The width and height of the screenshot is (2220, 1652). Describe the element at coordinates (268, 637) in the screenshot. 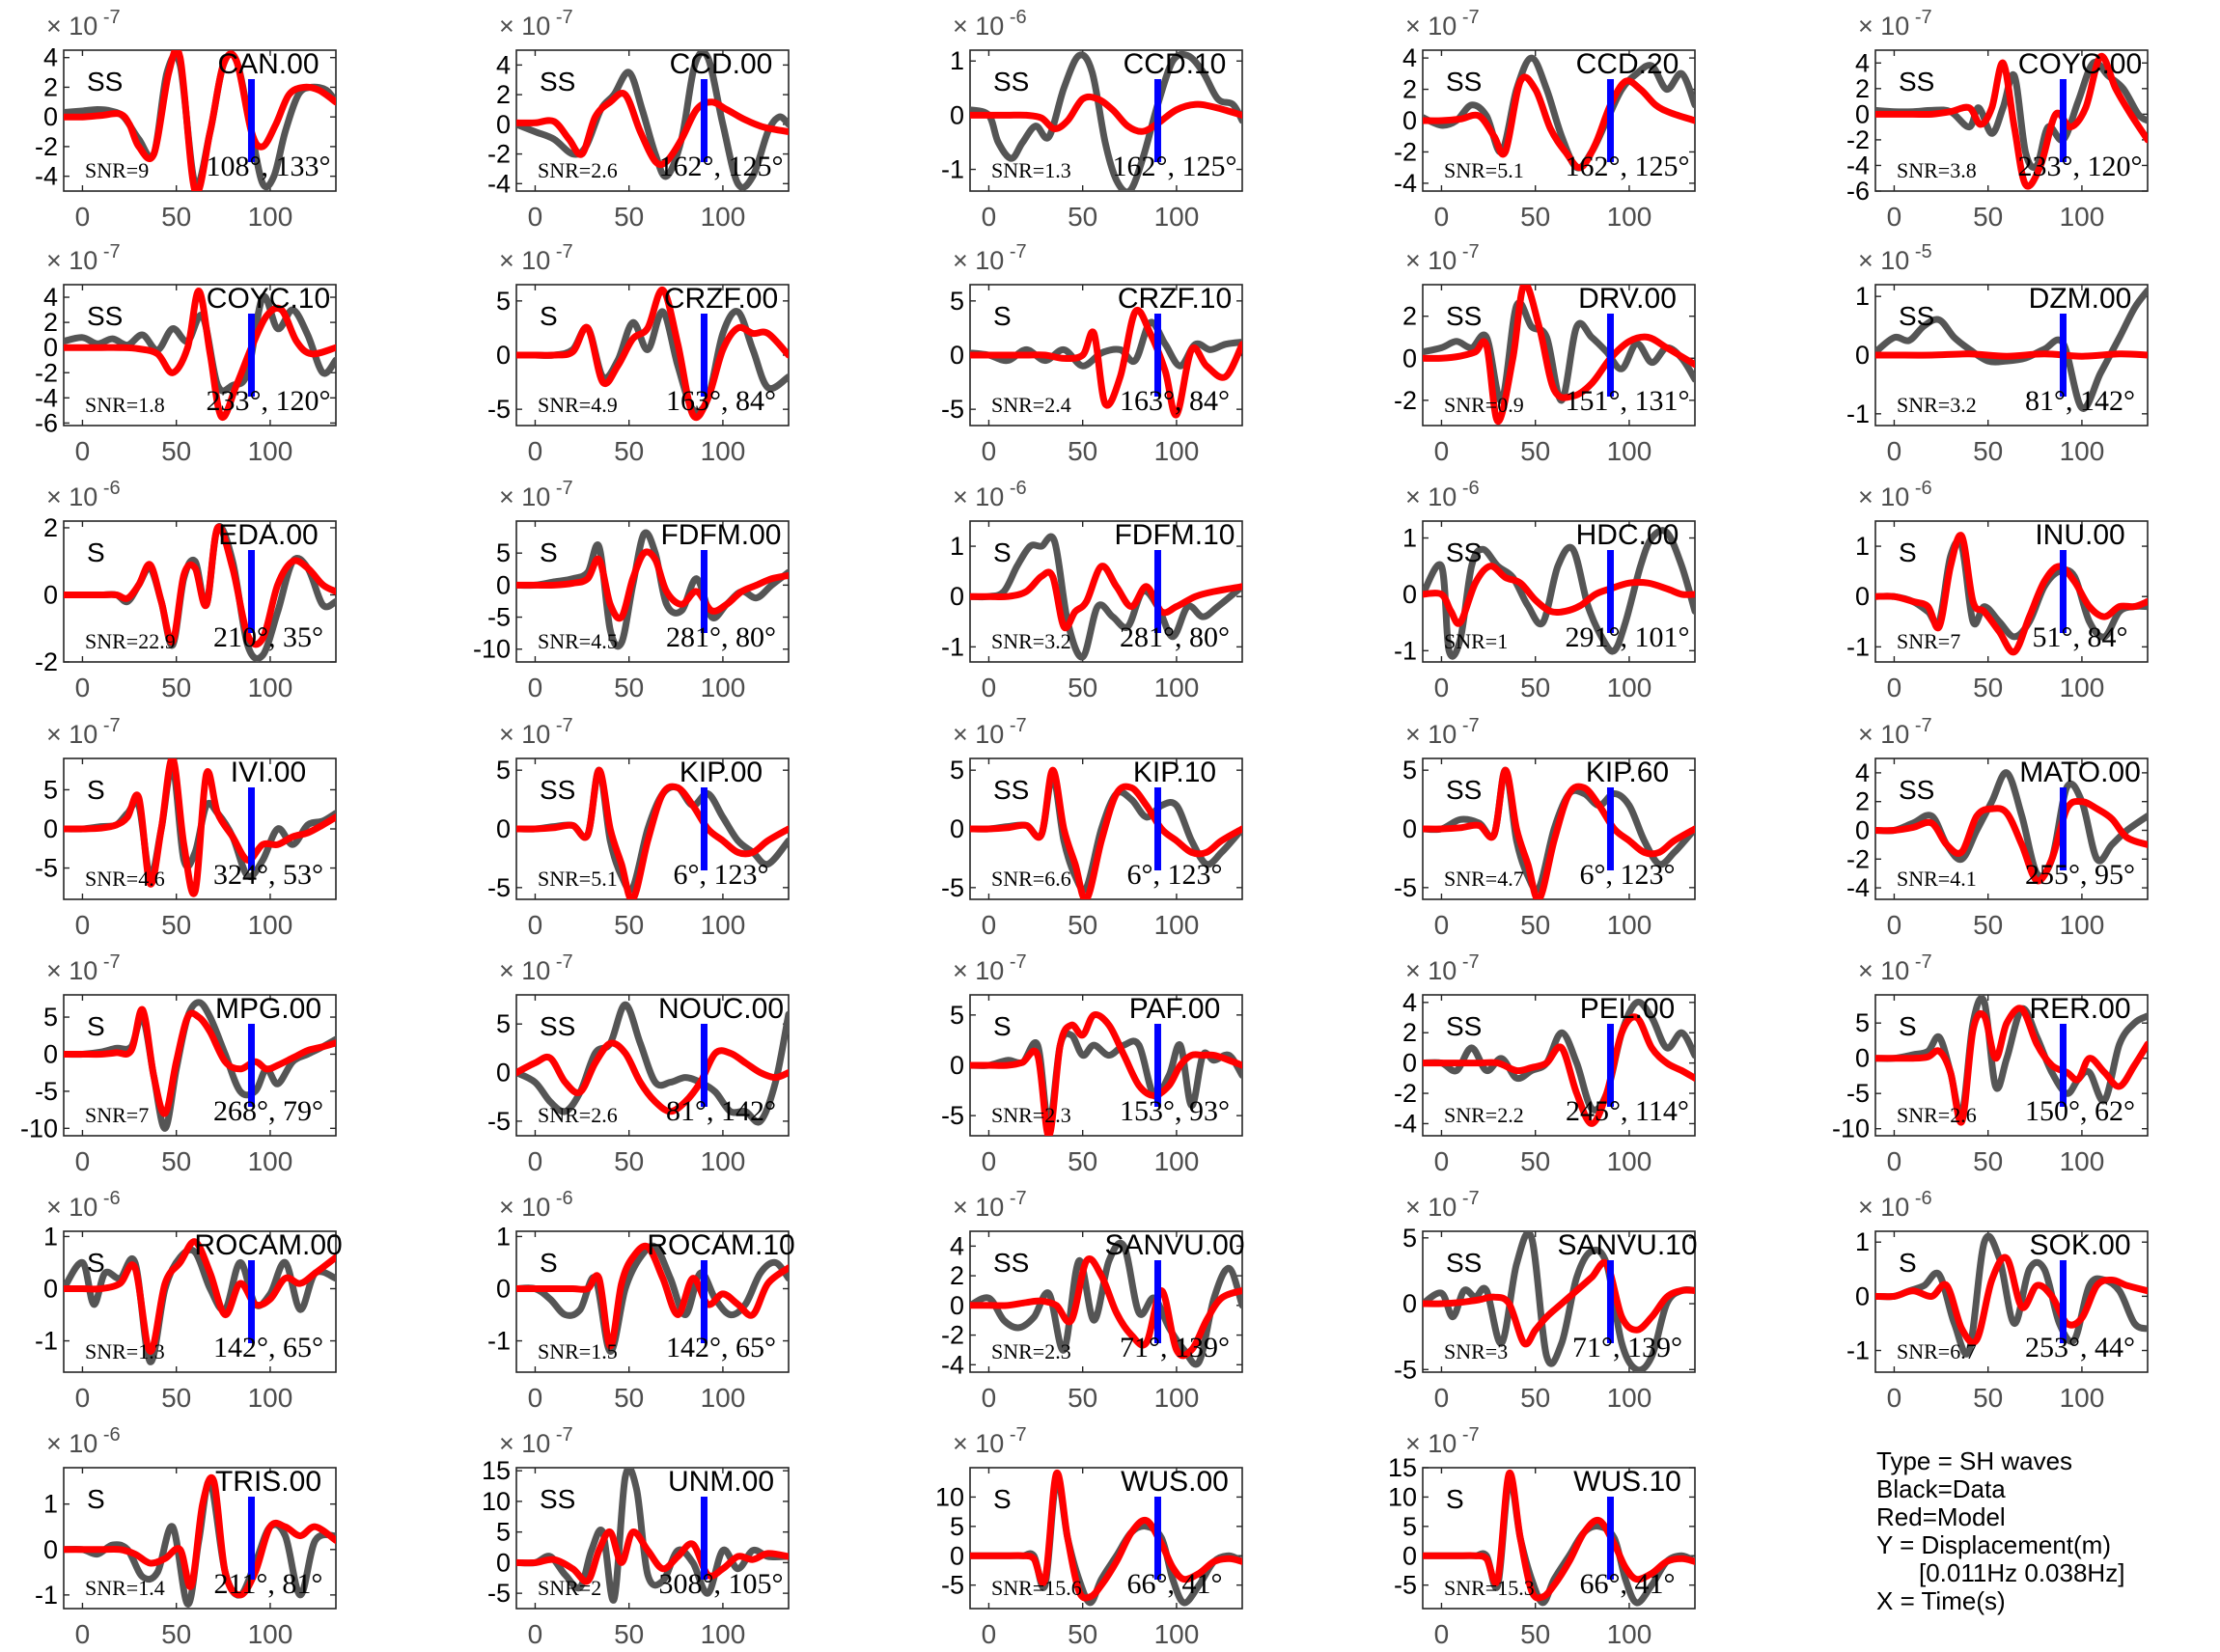

I see `angle-label: 210°, 35°` at that location.